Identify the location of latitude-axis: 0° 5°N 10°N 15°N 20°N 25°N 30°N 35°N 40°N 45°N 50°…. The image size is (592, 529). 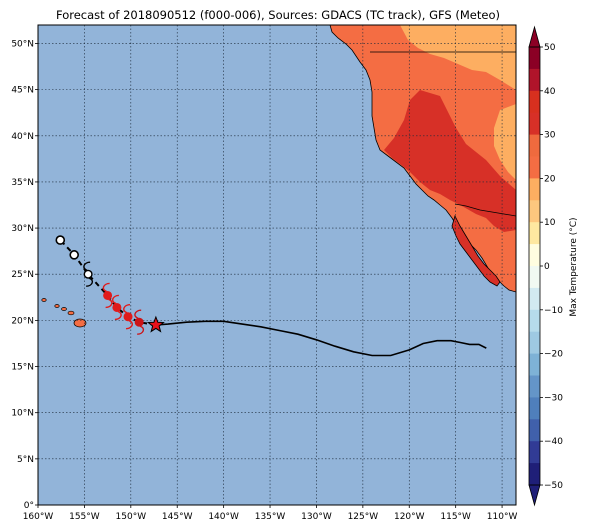
(24, 275).